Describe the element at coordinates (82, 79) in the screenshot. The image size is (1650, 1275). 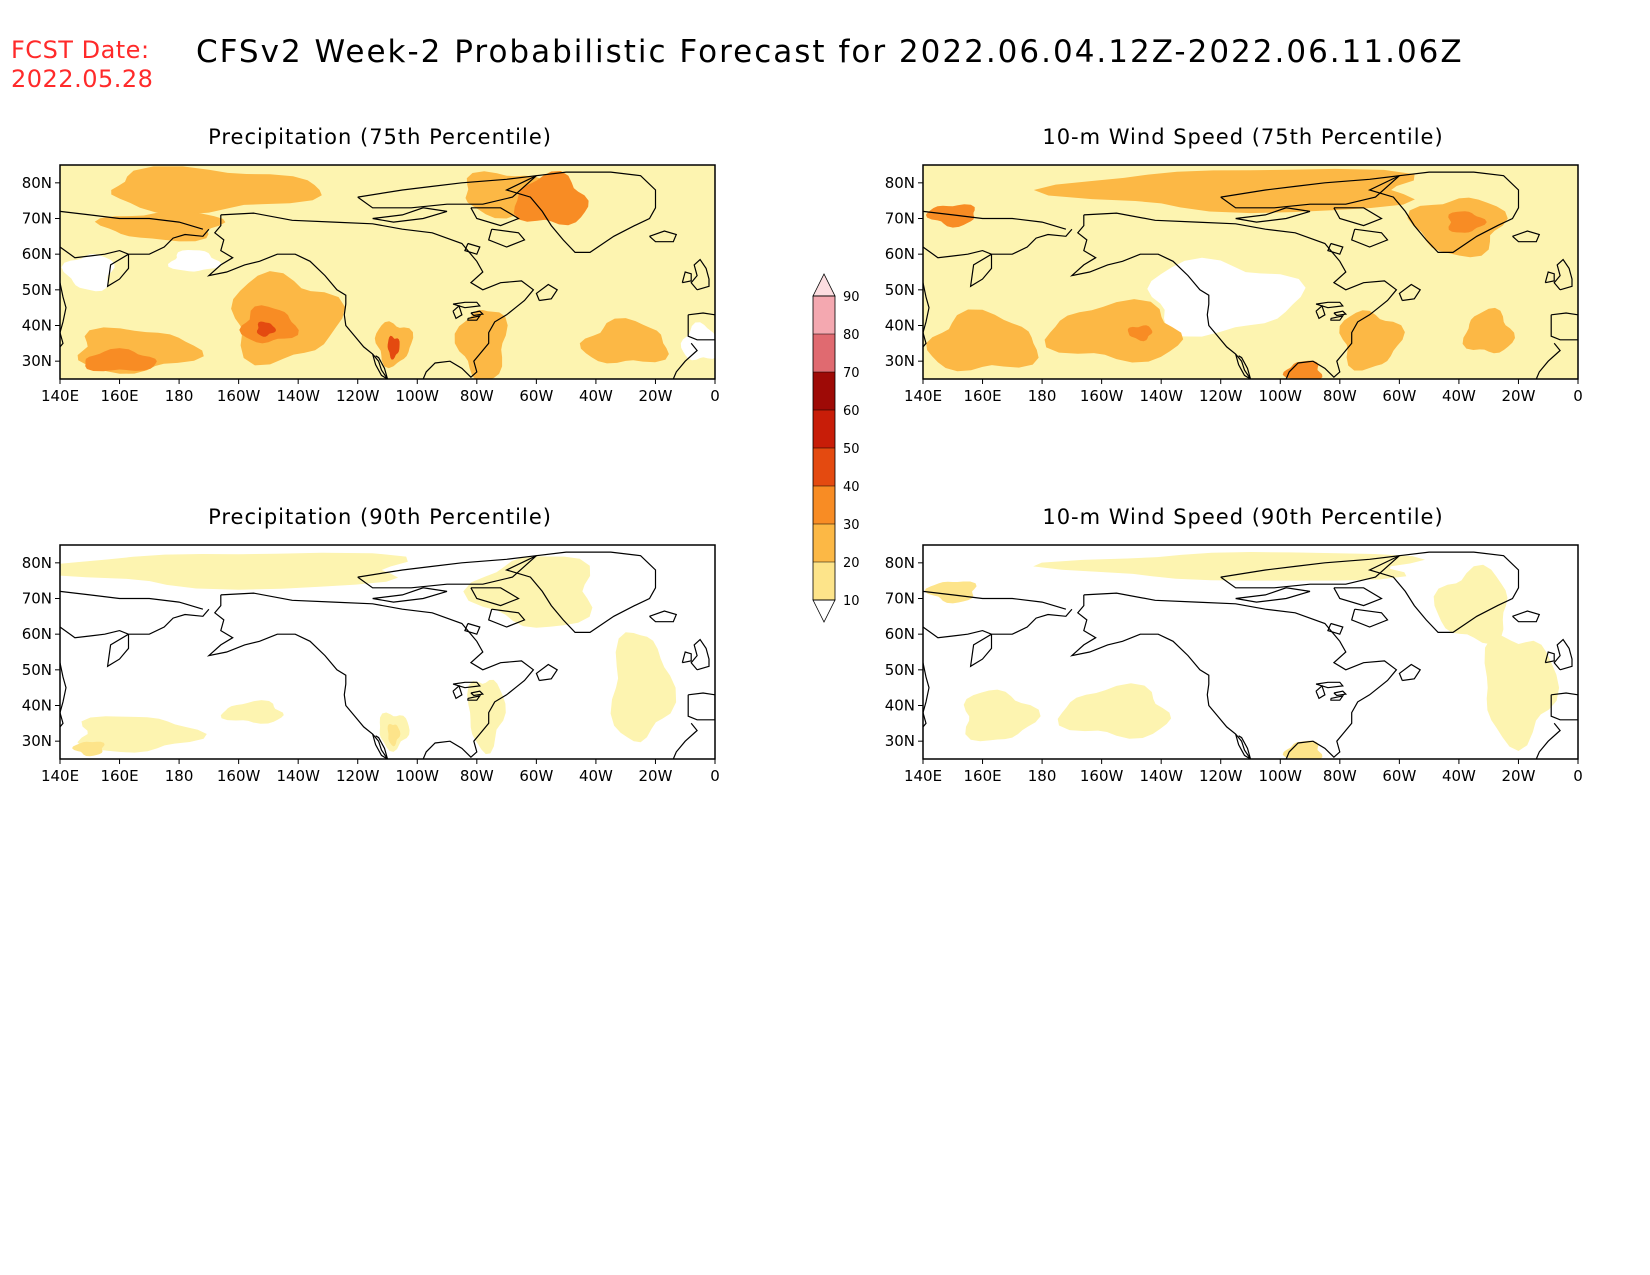
I see `forecast-date-value: 2022.05.28` at that location.